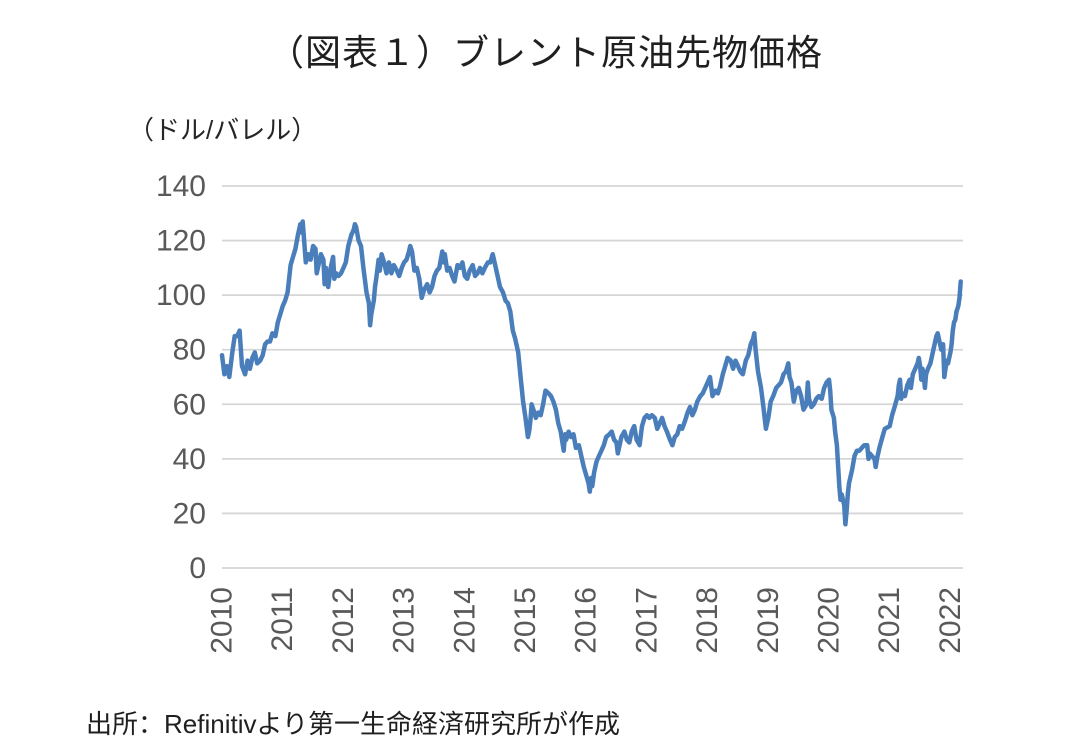 The height and width of the screenshot is (755, 1091). What do you see at coordinates (189, 404) in the screenshot?
I see `y-tick-label: 60` at bounding box center [189, 404].